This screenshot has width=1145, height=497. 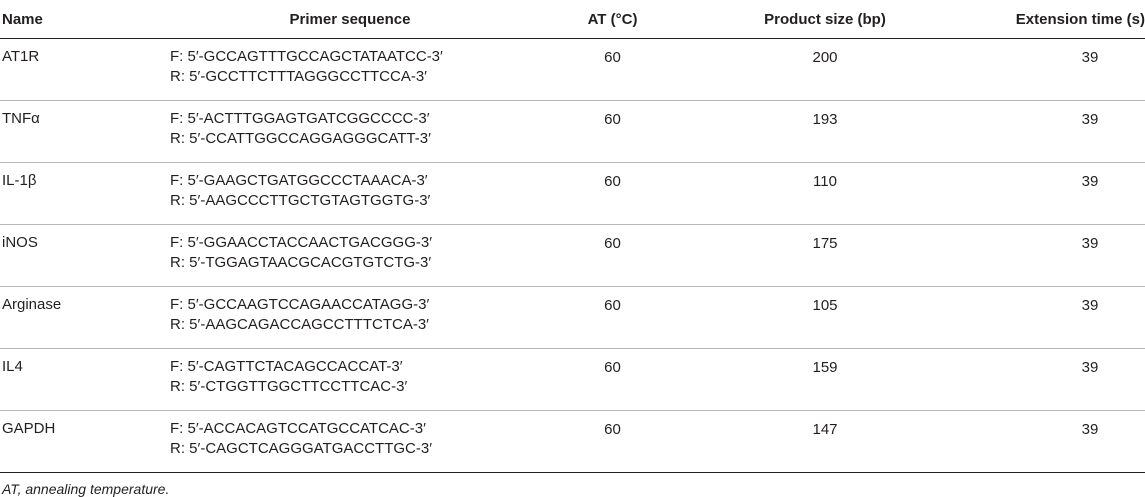 What do you see at coordinates (85, 317) in the screenshot?
I see `gene-name: Arginase` at bounding box center [85, 317].